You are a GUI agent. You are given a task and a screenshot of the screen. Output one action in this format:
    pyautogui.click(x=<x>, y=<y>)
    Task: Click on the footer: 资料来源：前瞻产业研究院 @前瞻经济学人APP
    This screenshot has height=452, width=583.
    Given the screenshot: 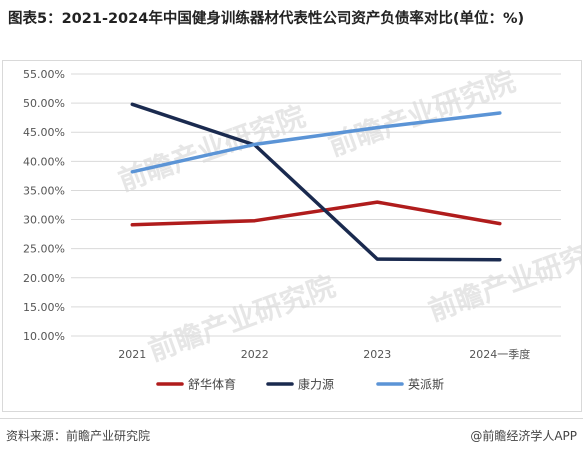 What is the action you would take?
    pyautogui.click(x=291, y=435)
    